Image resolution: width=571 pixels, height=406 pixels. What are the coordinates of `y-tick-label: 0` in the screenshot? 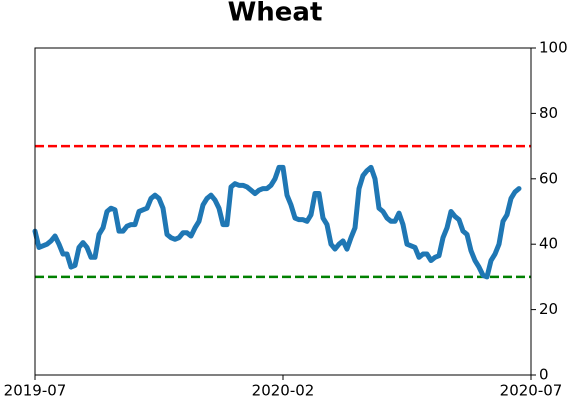 It's located at (544, 375).